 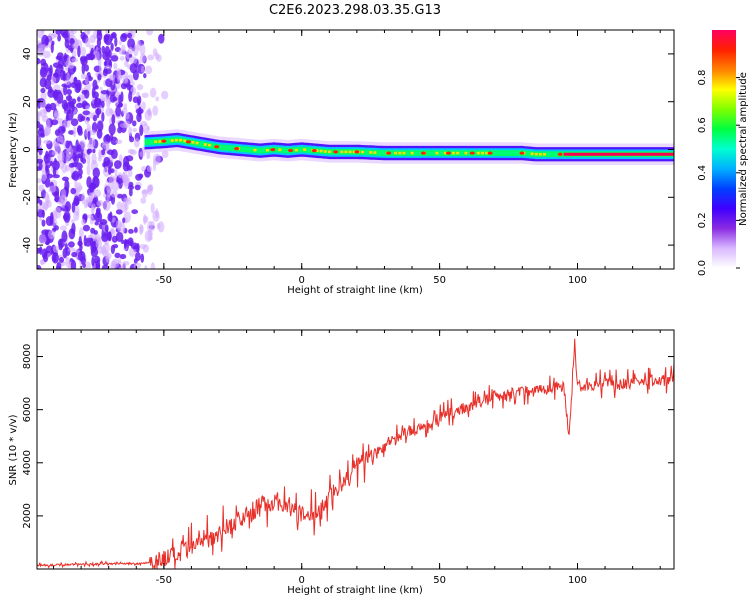 I want to click on colorbar-tick-label: 0.6, so click(x=702, y=125).